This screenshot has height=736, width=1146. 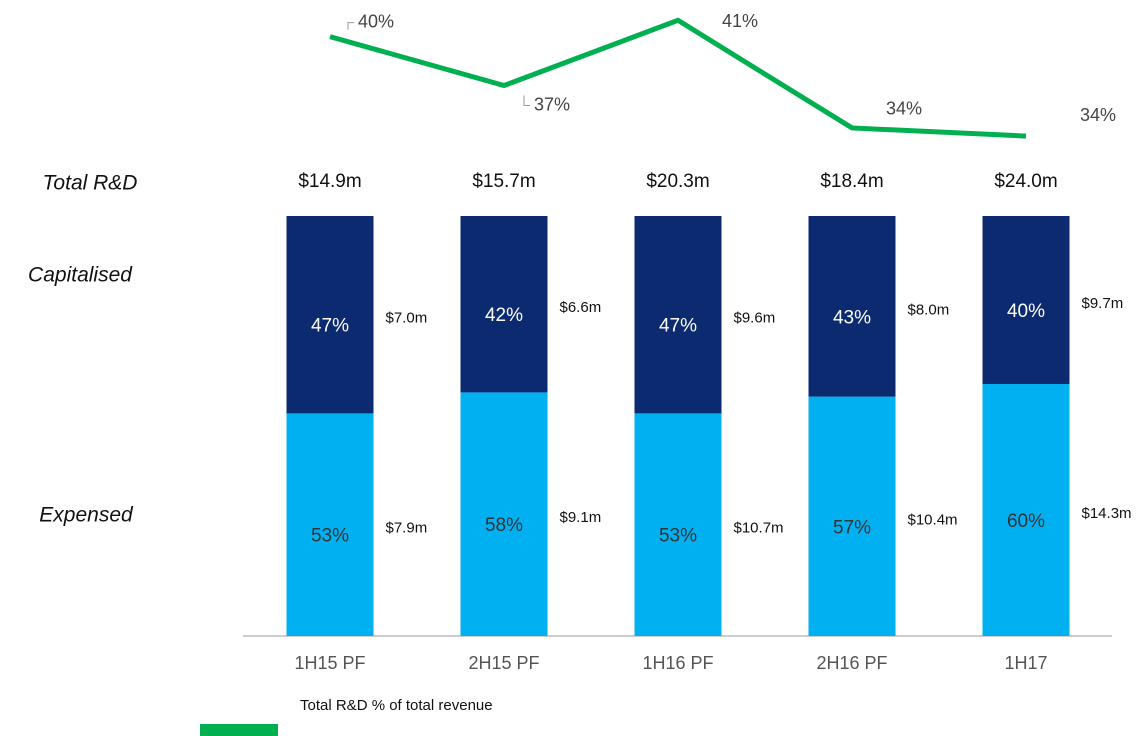 I want to click on amount-label: $8.0m, so click(x=929, y=309).